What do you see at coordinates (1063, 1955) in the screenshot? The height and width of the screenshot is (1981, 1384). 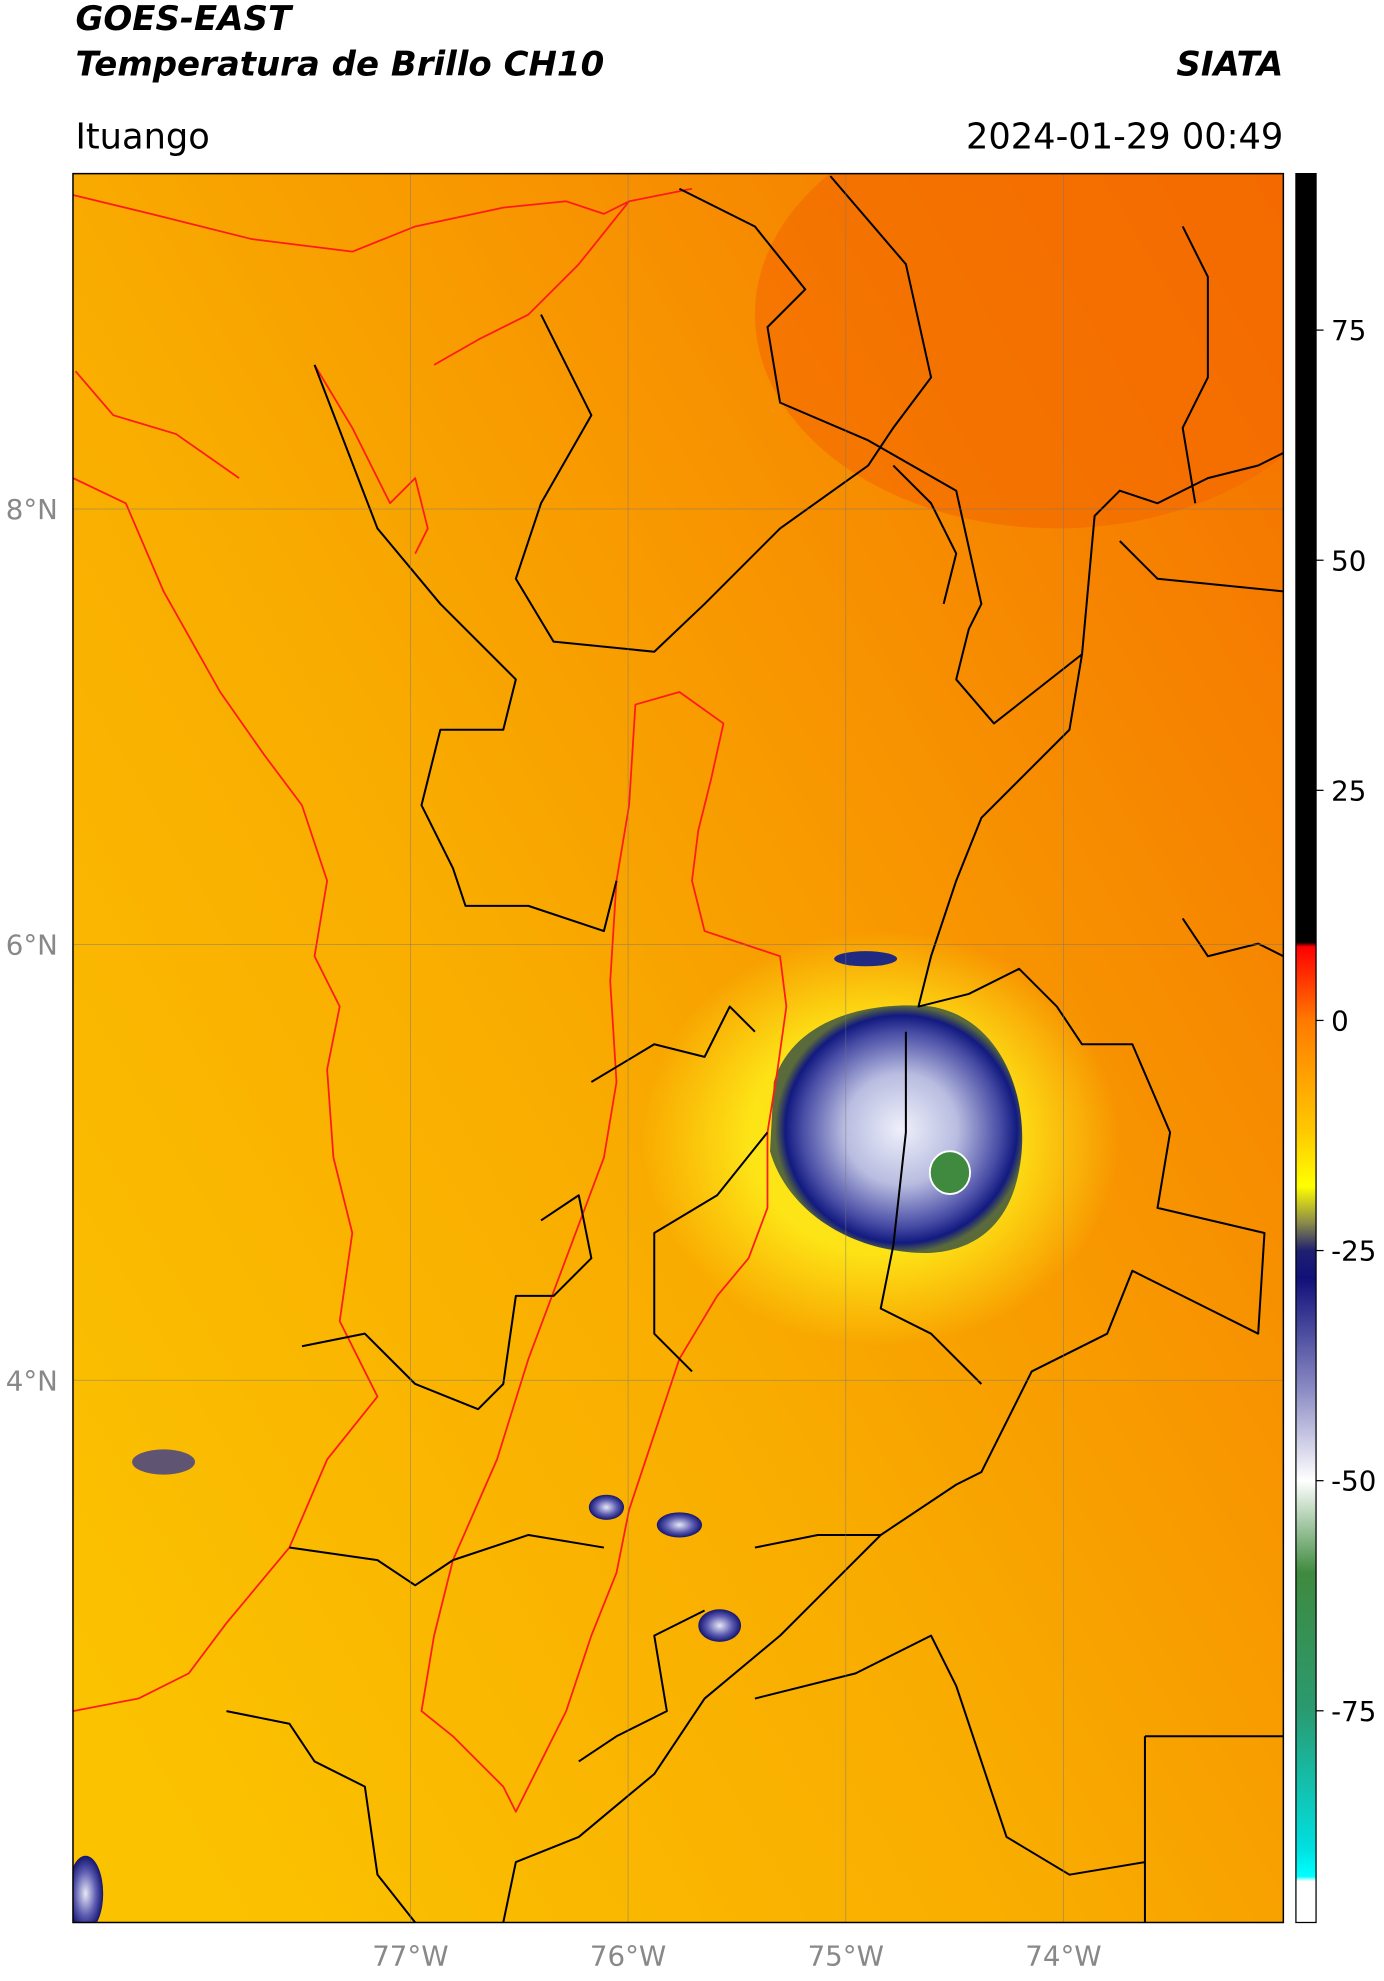 I see `x-tick-label: 74°W` at bounding box center [1063, 1955].